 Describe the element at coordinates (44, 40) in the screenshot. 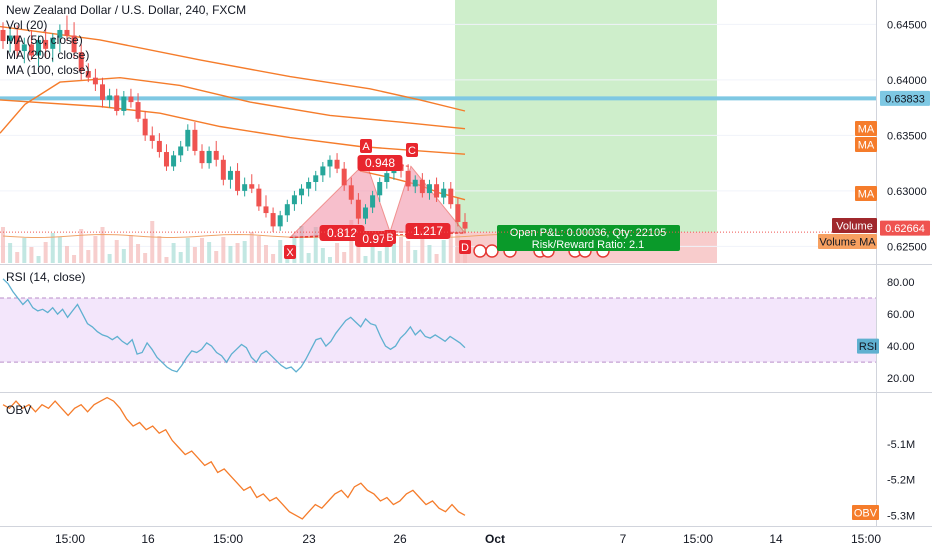

I see `legend-ma50: MA (50, close)` at that location.